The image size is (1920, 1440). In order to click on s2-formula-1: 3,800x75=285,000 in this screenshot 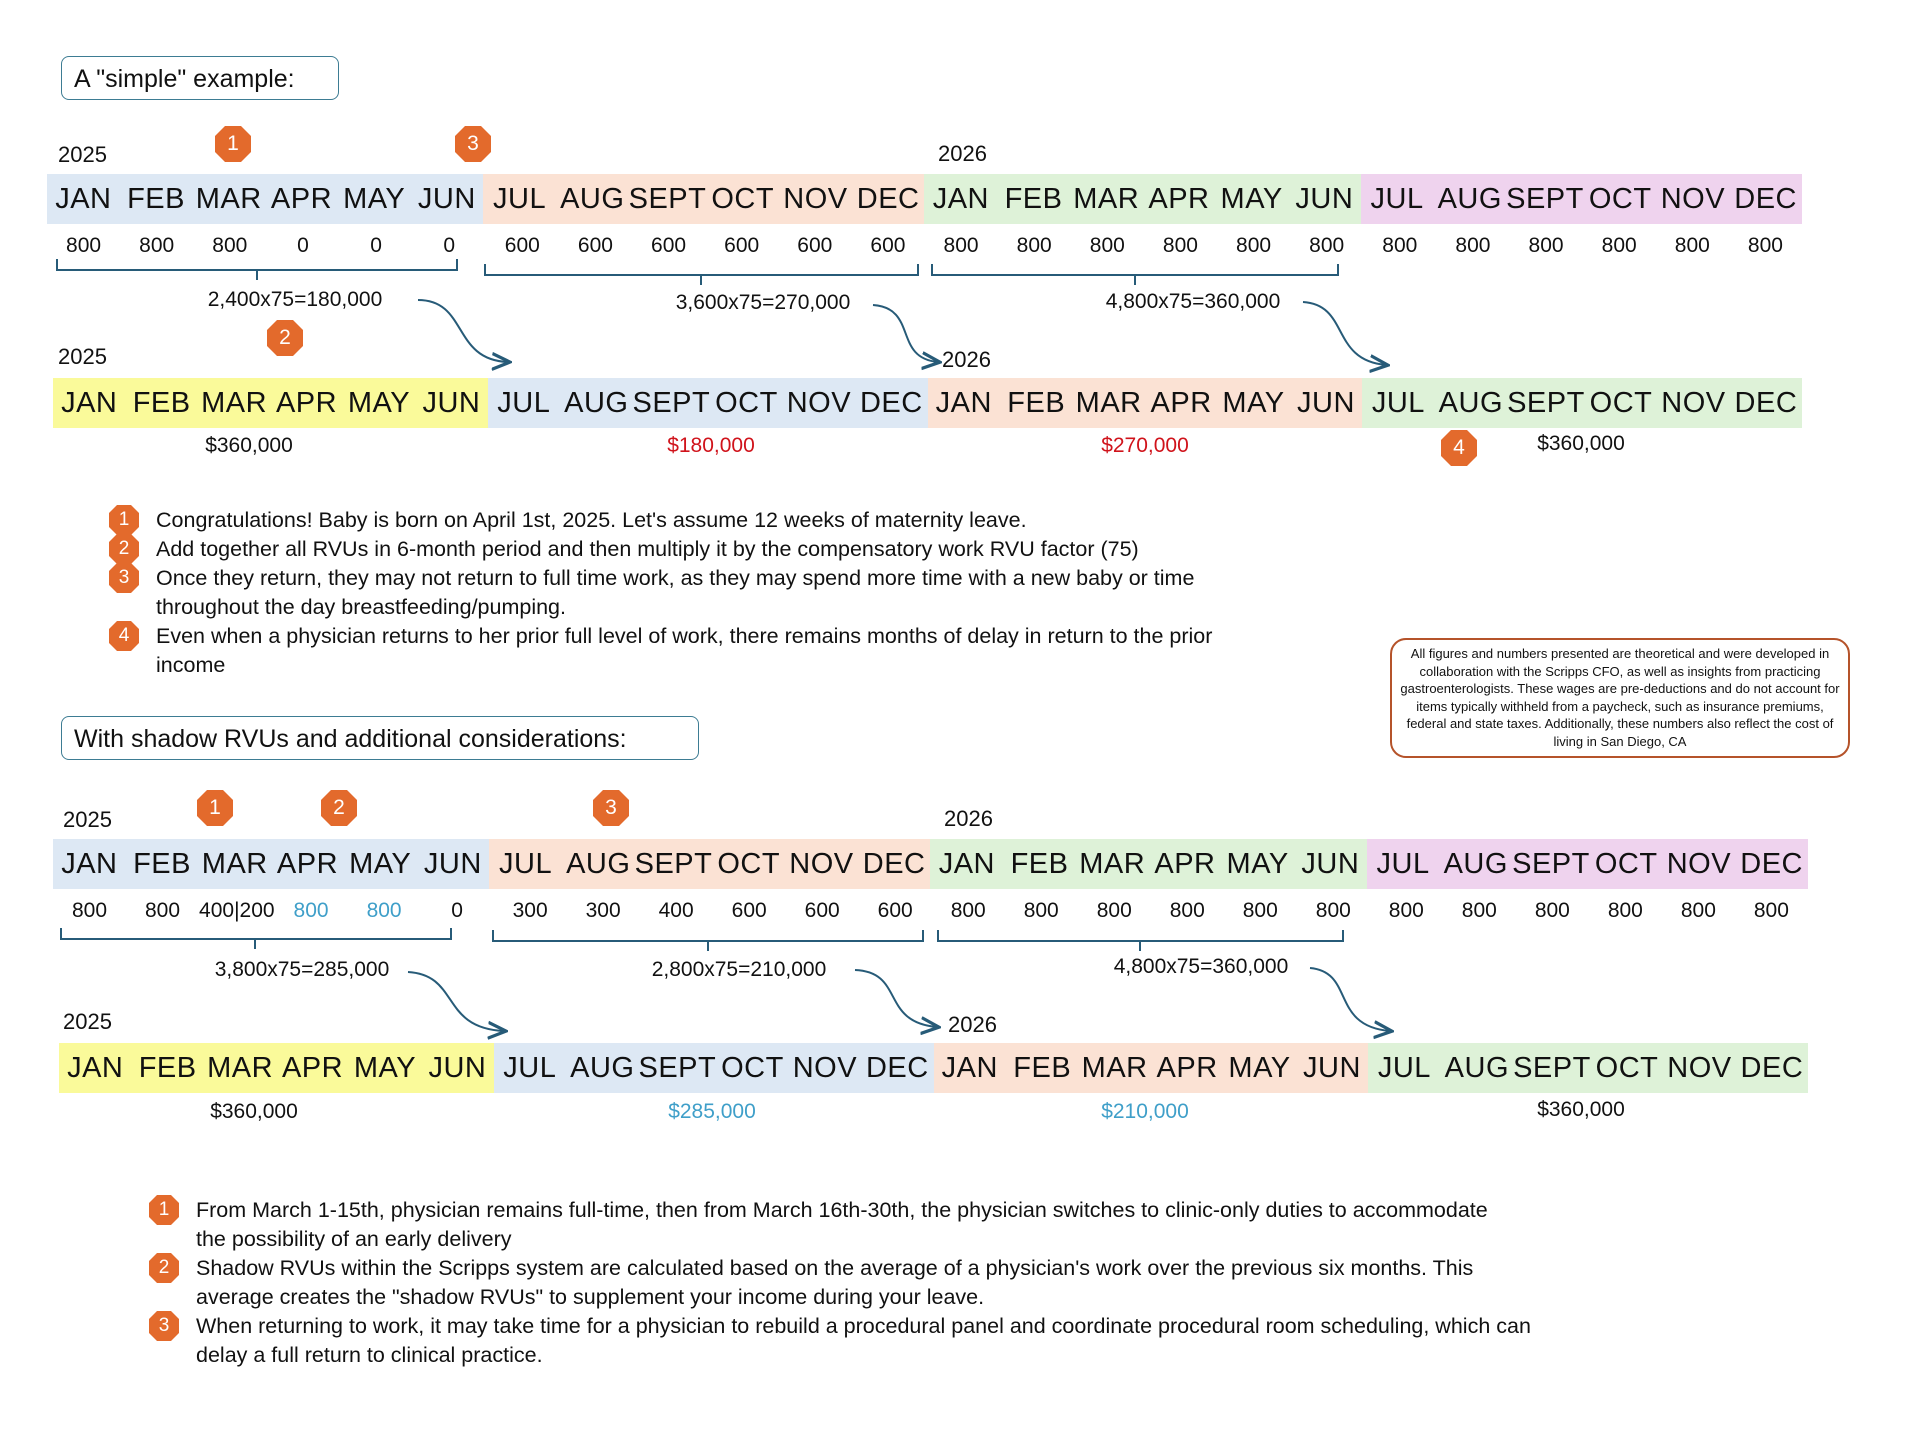, I will do `click(302, 969)`.